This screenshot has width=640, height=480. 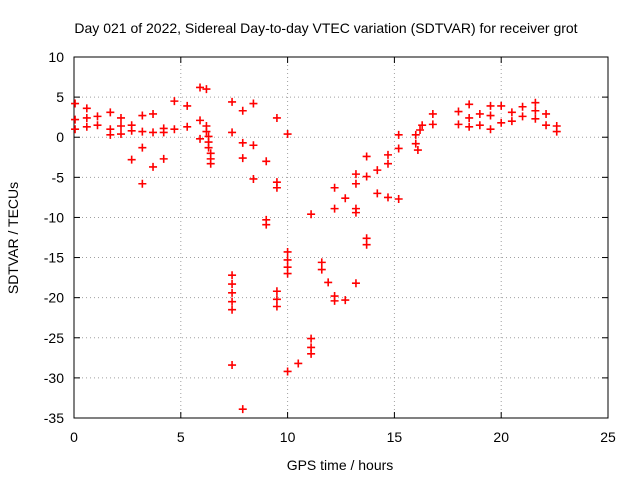 I want to click on y-tick-label: -25, so click(x=54, y=338).